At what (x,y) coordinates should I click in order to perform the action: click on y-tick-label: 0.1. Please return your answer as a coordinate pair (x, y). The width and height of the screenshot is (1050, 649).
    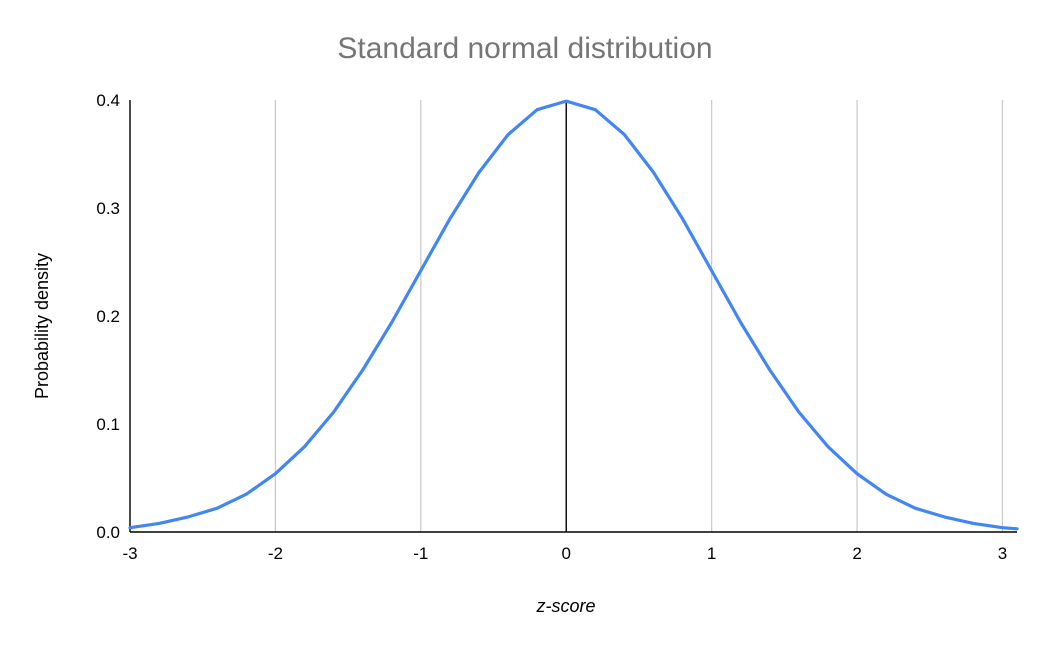
    Looking at the image, I should click on (108, 424).